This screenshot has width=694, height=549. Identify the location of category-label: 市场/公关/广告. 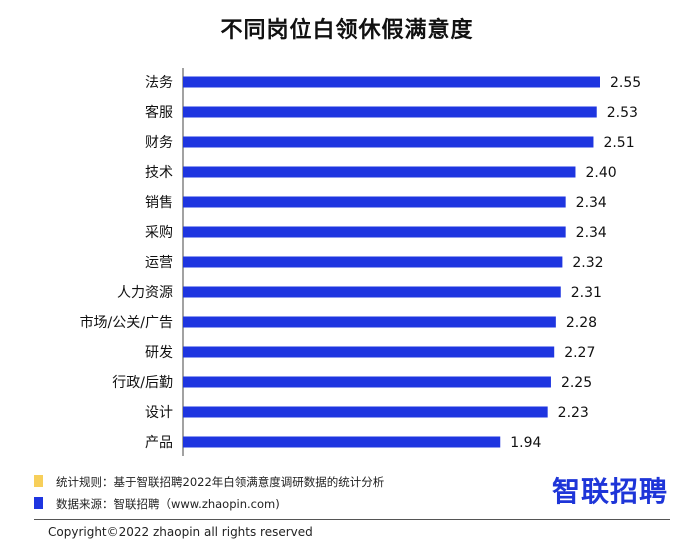
(126, 322).